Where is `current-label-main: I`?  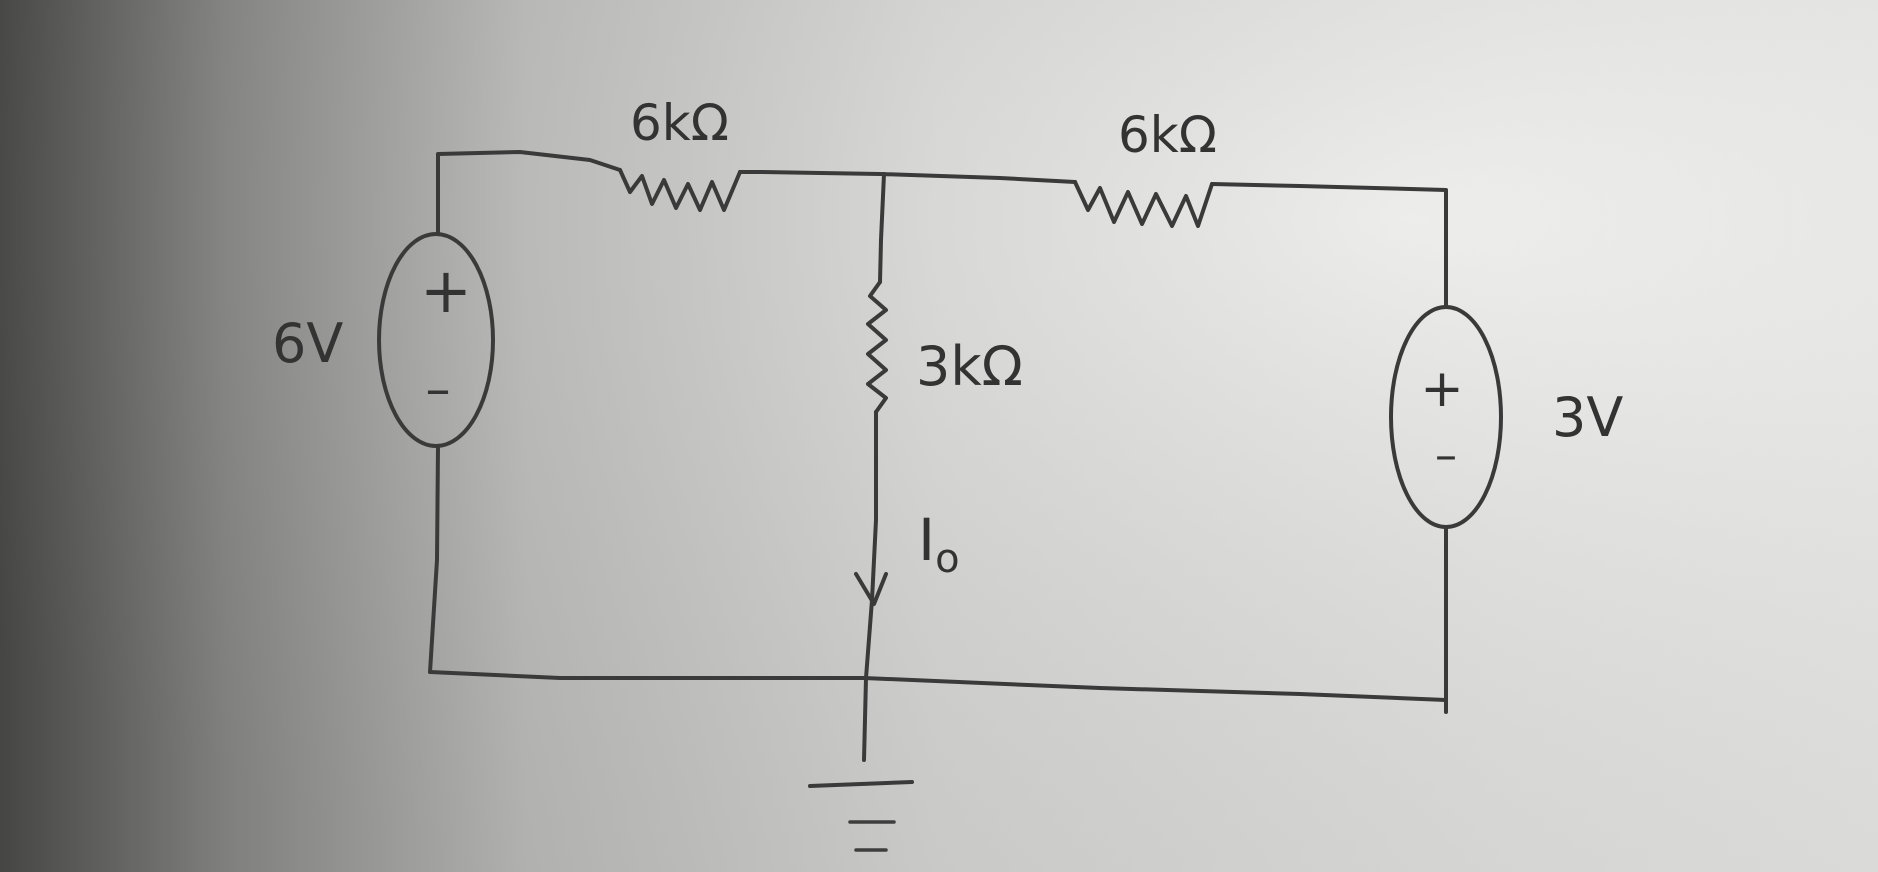 current-label-main: I is located at coordinates (926, 540).